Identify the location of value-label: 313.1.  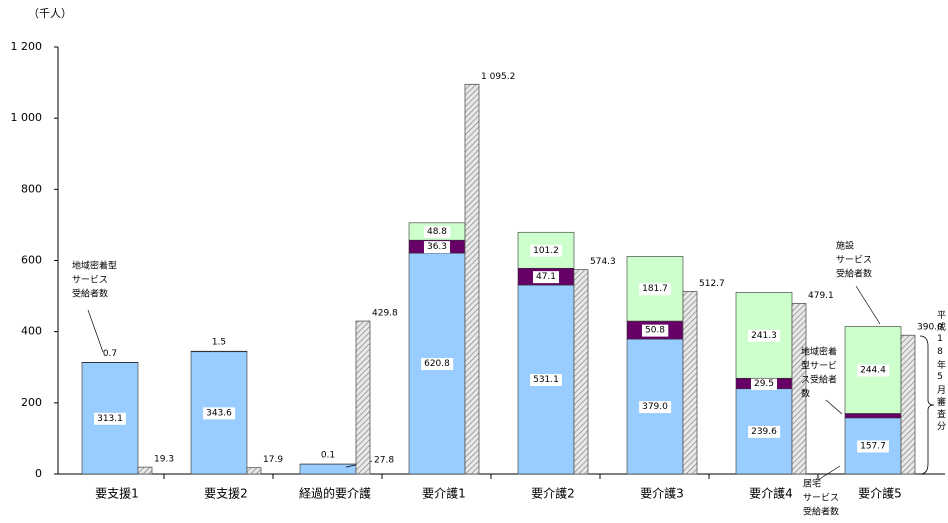
(110, 419).